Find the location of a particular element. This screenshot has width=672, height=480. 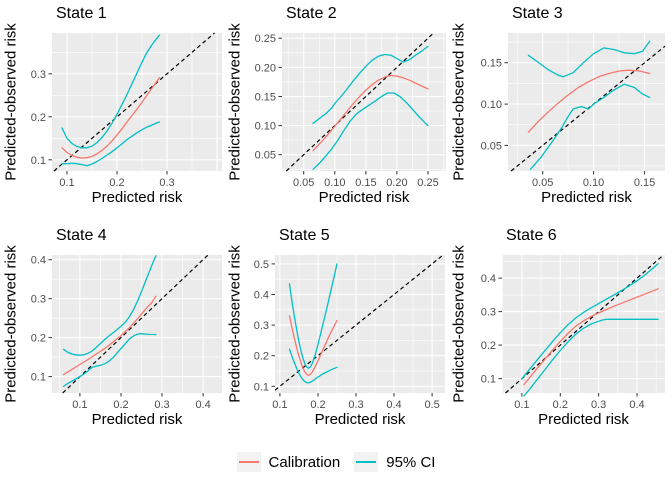

panel-plot-state-1: 0.1 0.2 0.3 0.1 0.2 0.3 is located at coordinates (126, 110).